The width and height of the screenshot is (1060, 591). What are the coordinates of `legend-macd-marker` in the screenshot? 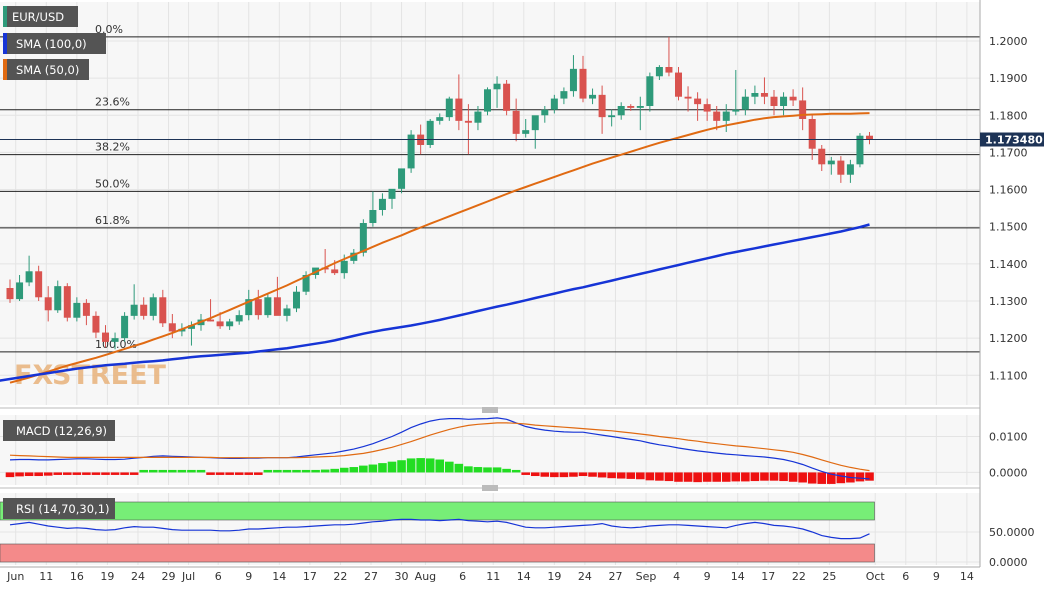 It's located at (5, 430).